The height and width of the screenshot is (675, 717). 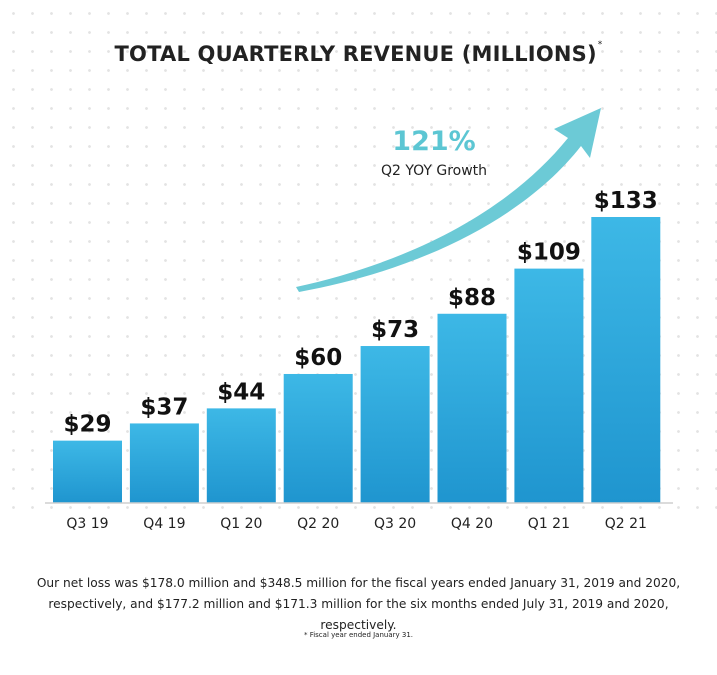 I want to click on bar-value-label: $44, so click(x=241, y=392).